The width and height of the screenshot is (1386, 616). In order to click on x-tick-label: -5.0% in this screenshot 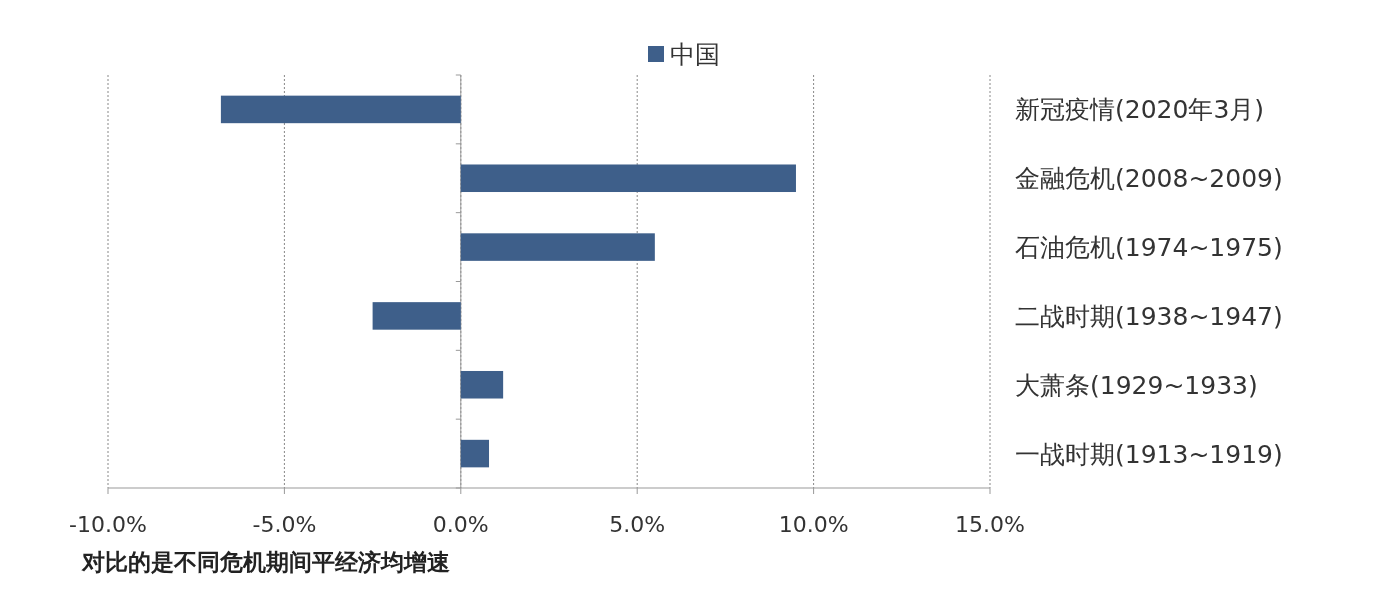, I will do `click(284, 524)`.